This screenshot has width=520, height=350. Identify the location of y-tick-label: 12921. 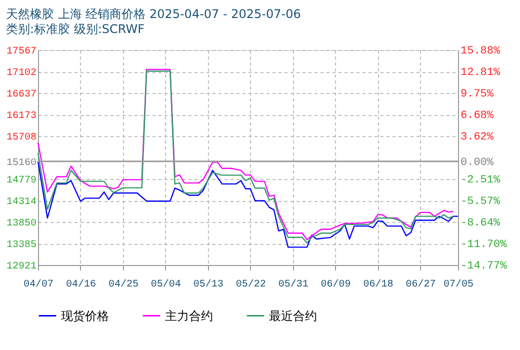
(21, 267).